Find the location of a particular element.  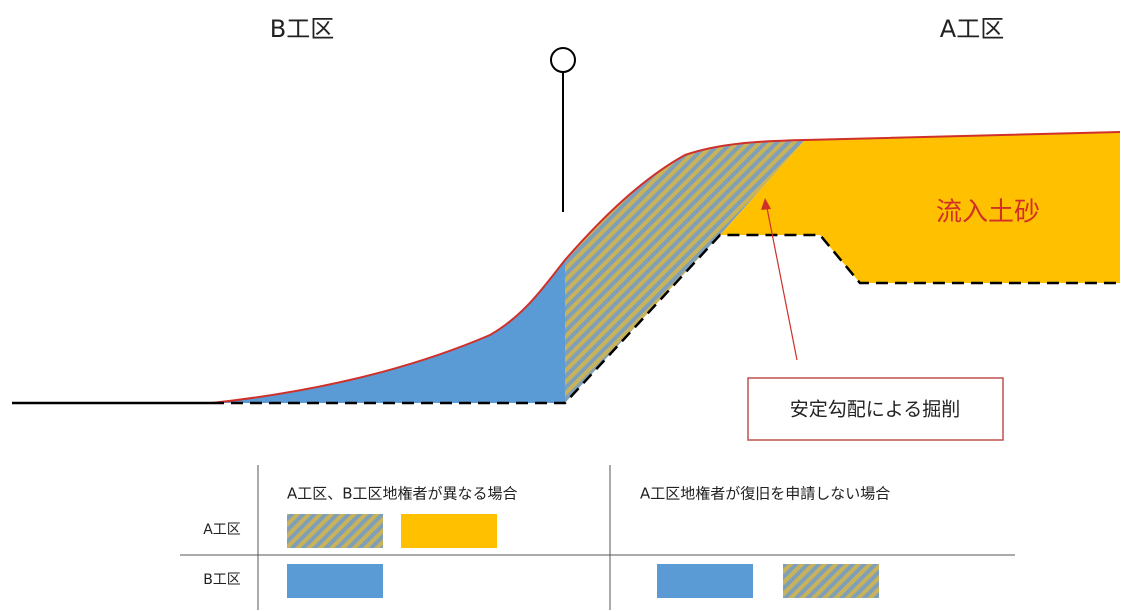

swatch-orange is located at coordinates (449, 531).